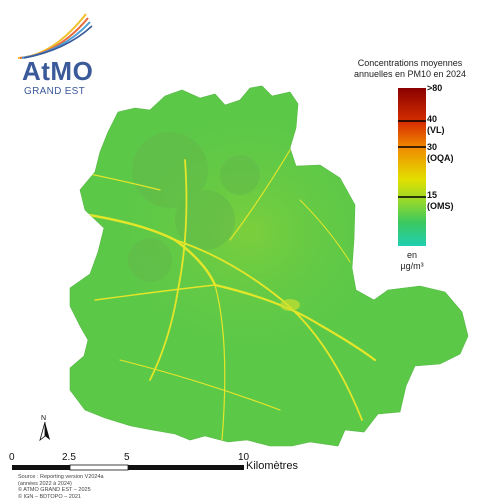  Describe the element at coordinates (436, 130) in the screenshot. I see `legend-vl-name: (VL)` at that location.